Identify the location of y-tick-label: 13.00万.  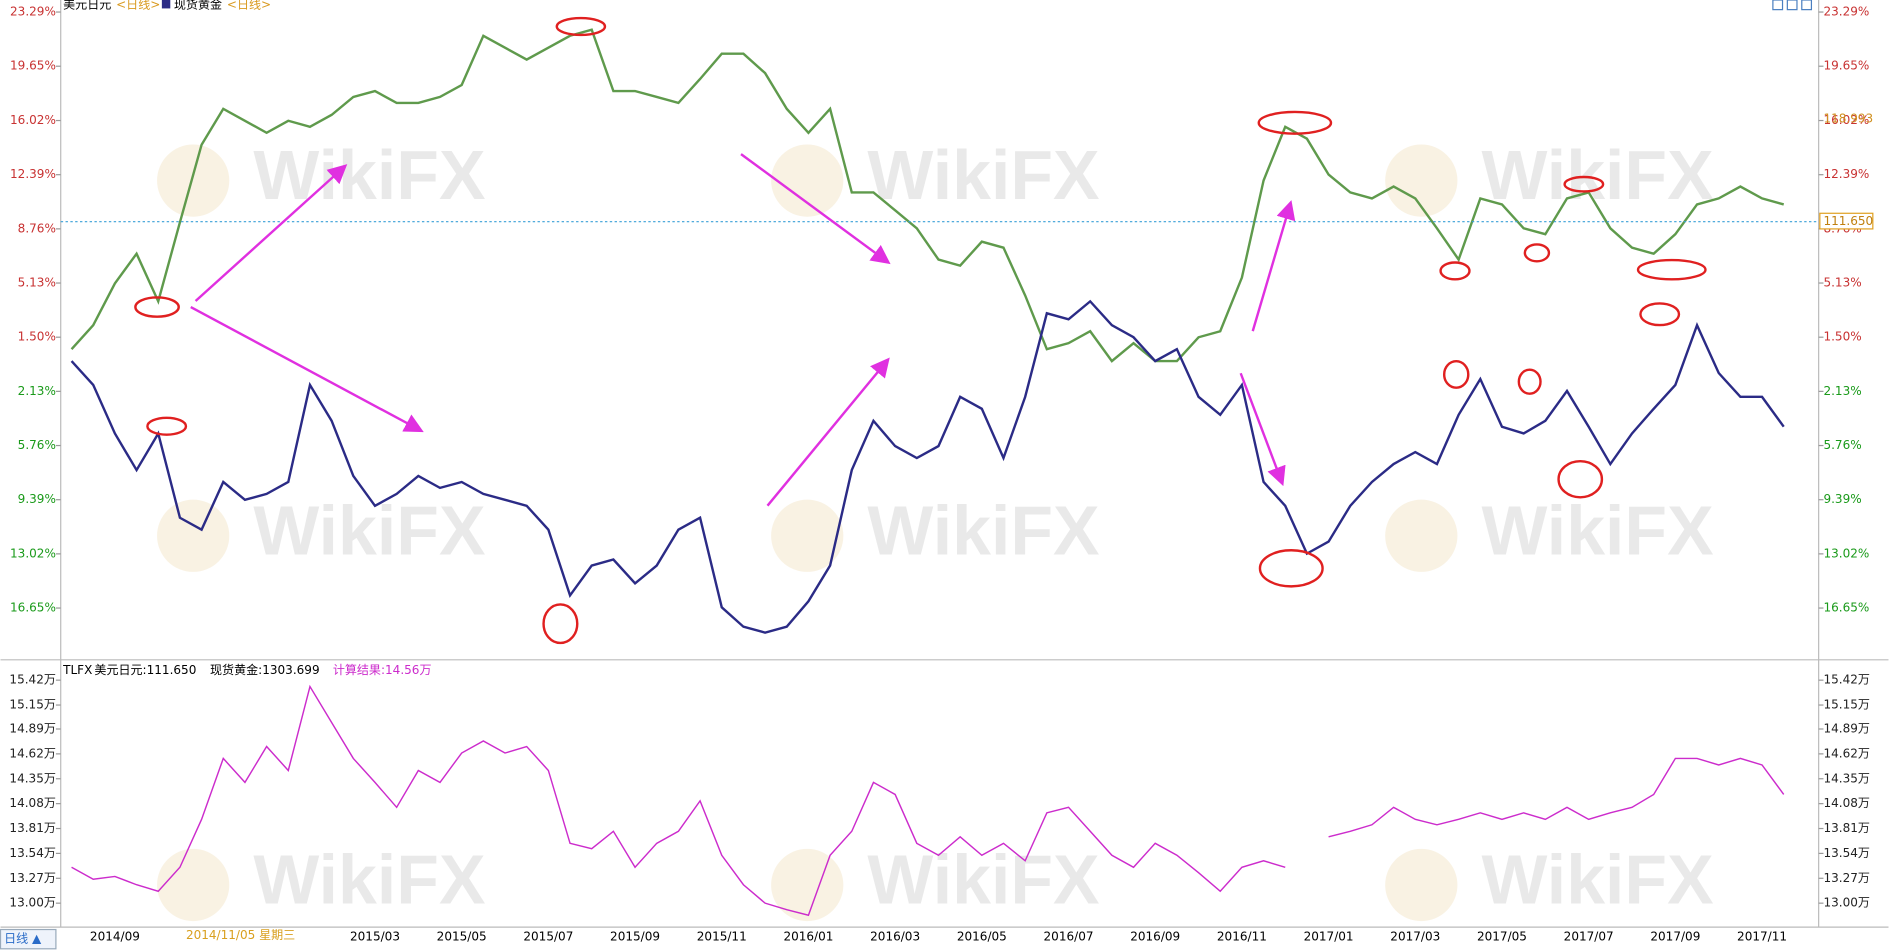
(32, 903).